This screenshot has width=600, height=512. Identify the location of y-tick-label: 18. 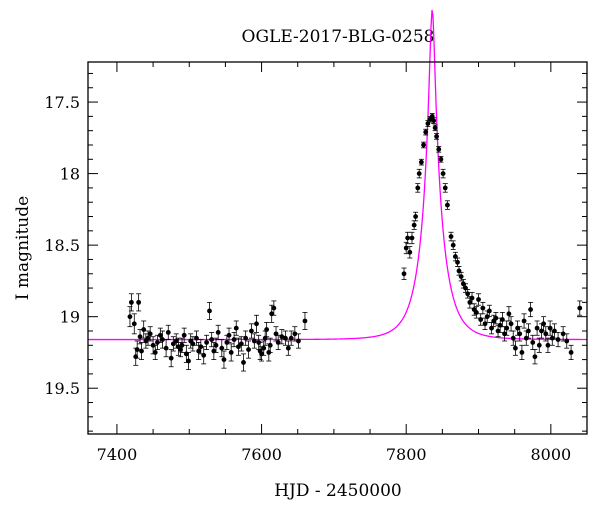
(70, 174).